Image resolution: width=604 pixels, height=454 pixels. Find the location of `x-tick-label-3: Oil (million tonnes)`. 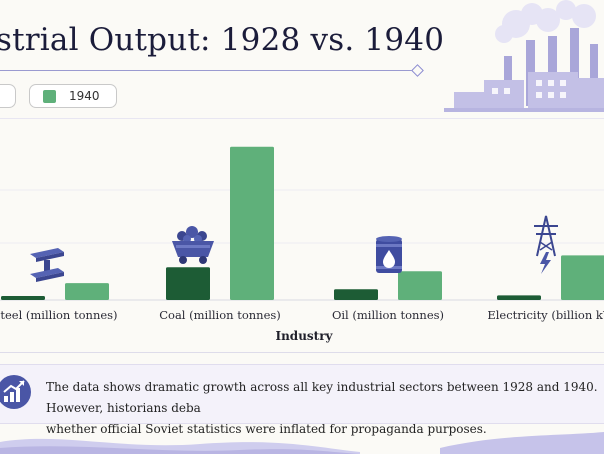

x-tick-label-3: Oil (million tonnes) is located at coordinates (388, 315).